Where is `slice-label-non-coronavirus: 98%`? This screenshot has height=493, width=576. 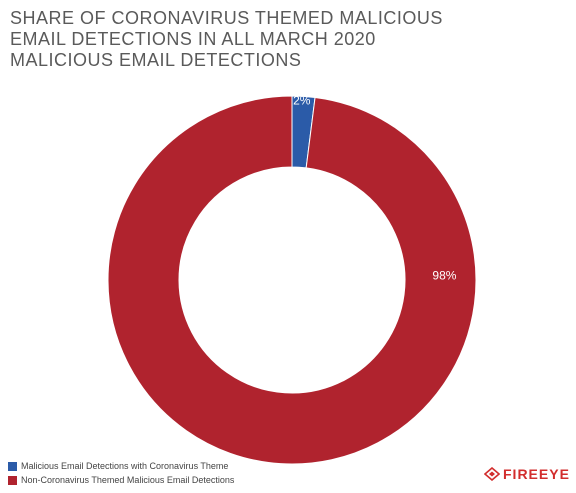 slice-label-non-coronavirus: 98% is located at coordinates (444, 276).